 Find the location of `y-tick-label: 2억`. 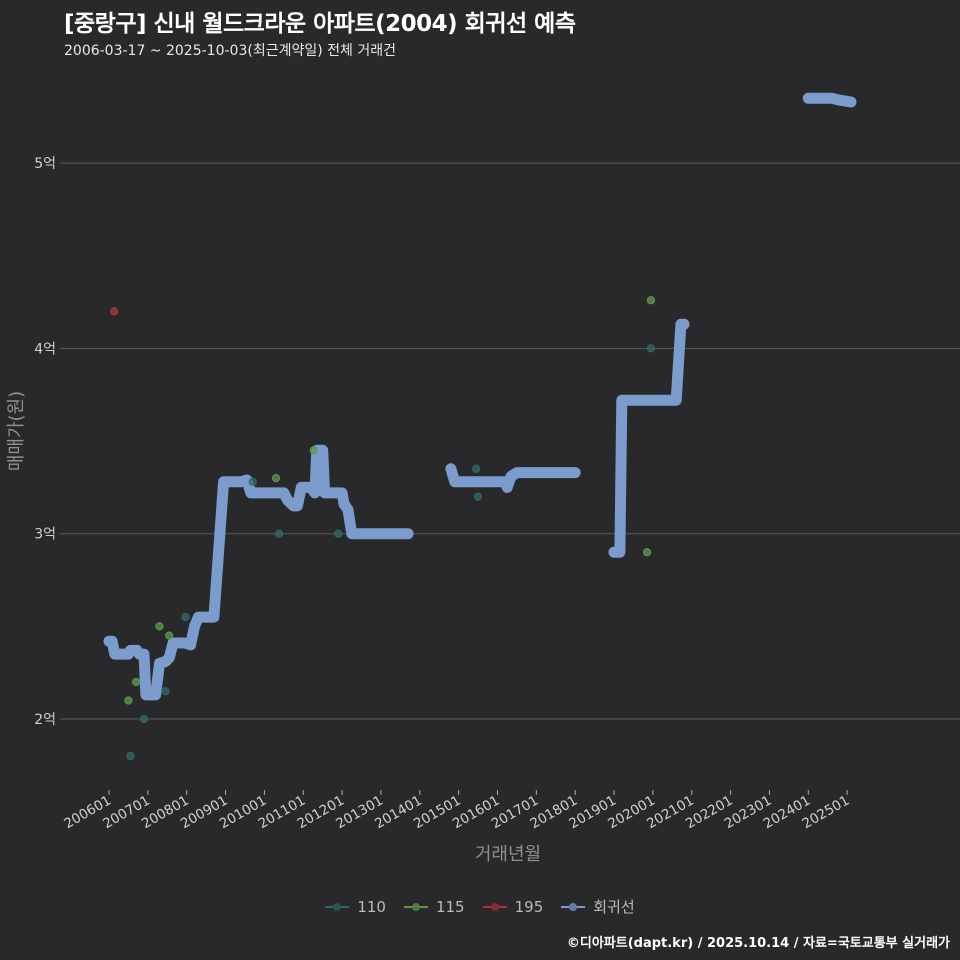

y-tick-label: 2억 is located at coordinates (45, 720).